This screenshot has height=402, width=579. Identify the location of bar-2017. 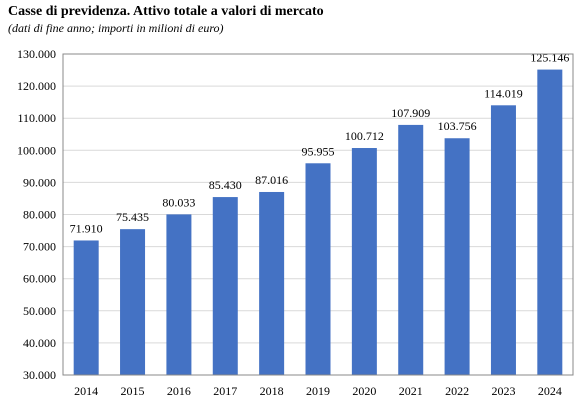
(225, 286).